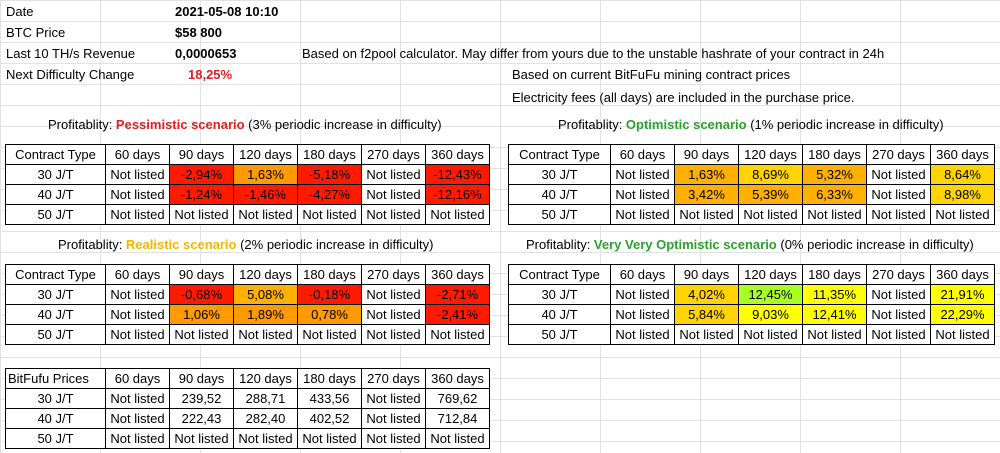  Describe the element at coordinates (265, 274) in the screenshot. I see `header-cell: 120 days` at that location.